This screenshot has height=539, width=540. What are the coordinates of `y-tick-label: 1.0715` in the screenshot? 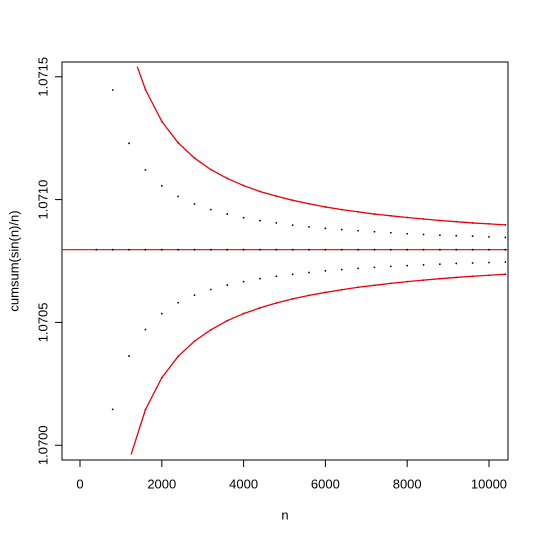 It's located at (42, 77).